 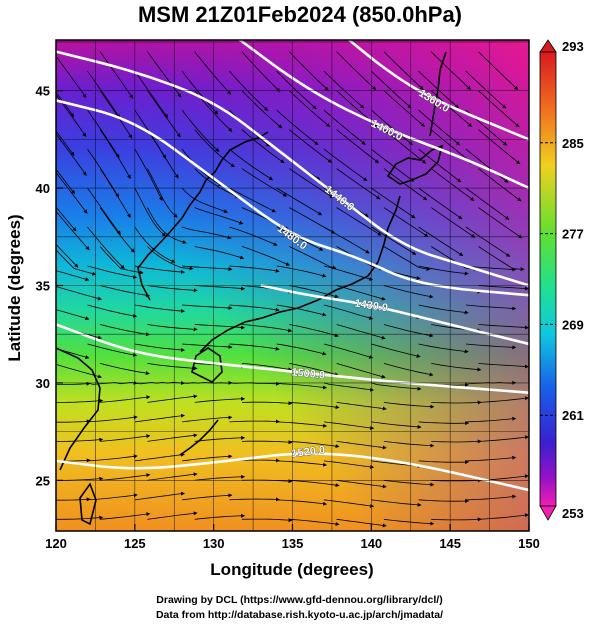 I want to click on contour-label: 1430.0, so click(x=371, y=305).